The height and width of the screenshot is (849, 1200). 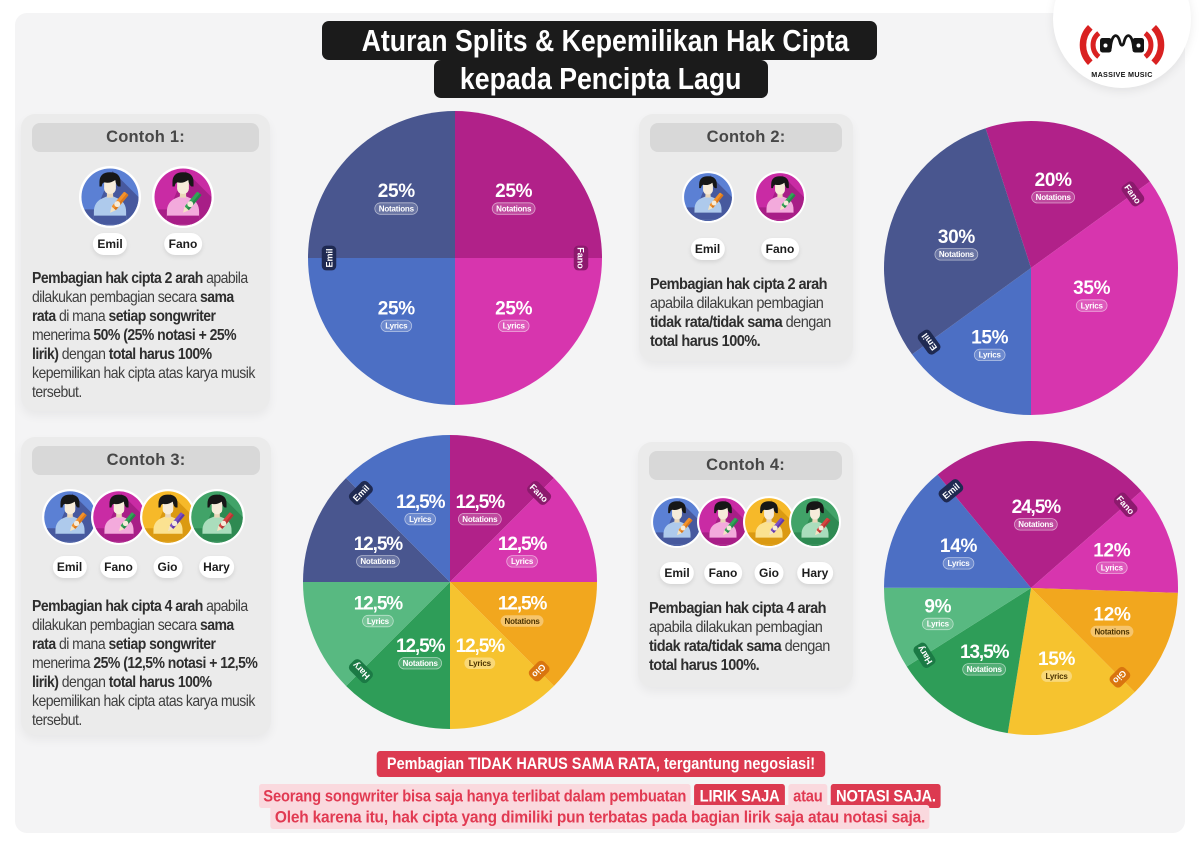 I want to click on svg-text: 24,5%, so click(x=1037, y=507).